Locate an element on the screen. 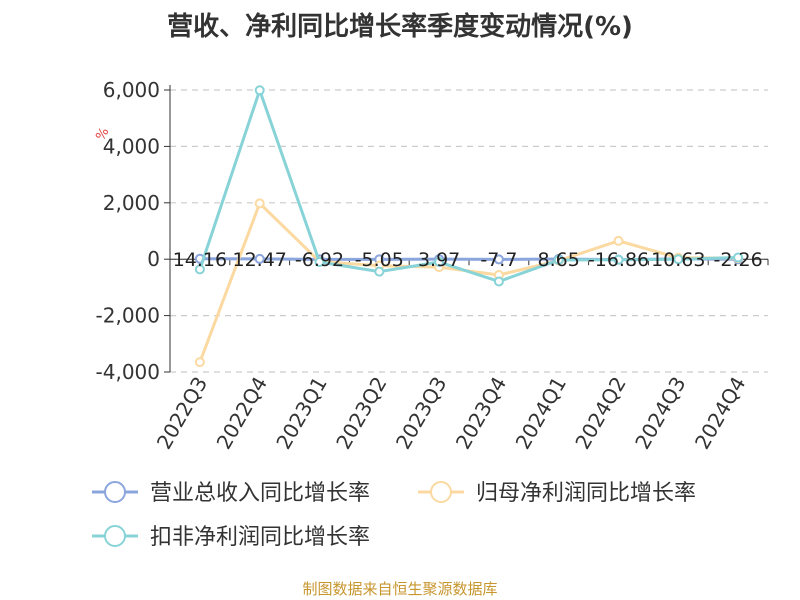 The image size is (800, 600). y-tick-label: 2,000 is located at coordinates (131, 203).